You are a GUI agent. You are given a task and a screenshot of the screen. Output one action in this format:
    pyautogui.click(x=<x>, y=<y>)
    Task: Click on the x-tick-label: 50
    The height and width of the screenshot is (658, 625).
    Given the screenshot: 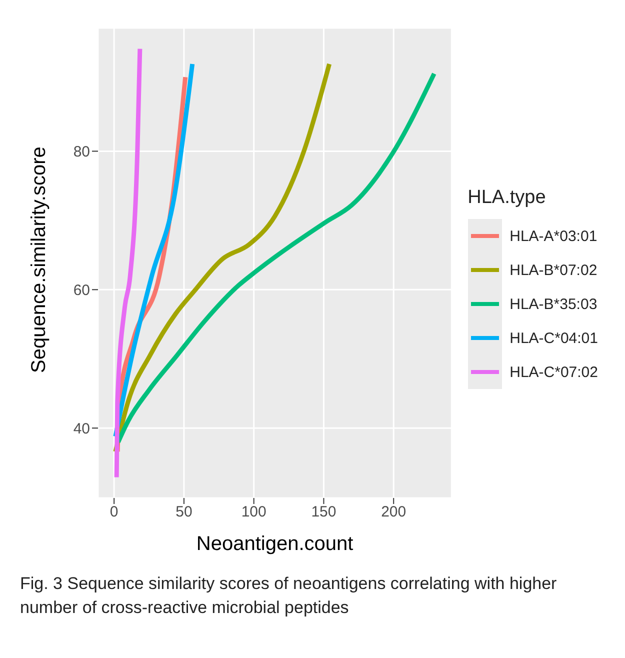 What is the action you would take?
    pyautogui.click(x=184, y=512)
    